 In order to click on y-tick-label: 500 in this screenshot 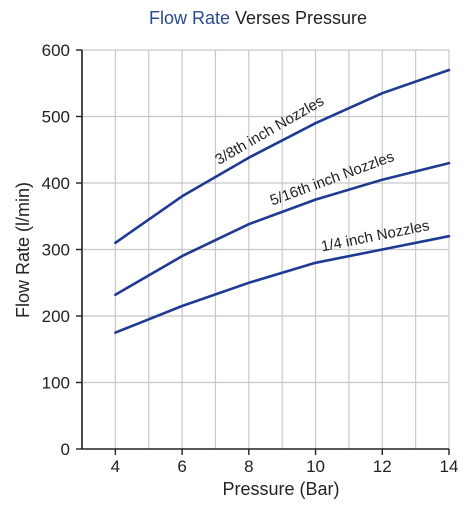, I will do `click(56, 117)`.